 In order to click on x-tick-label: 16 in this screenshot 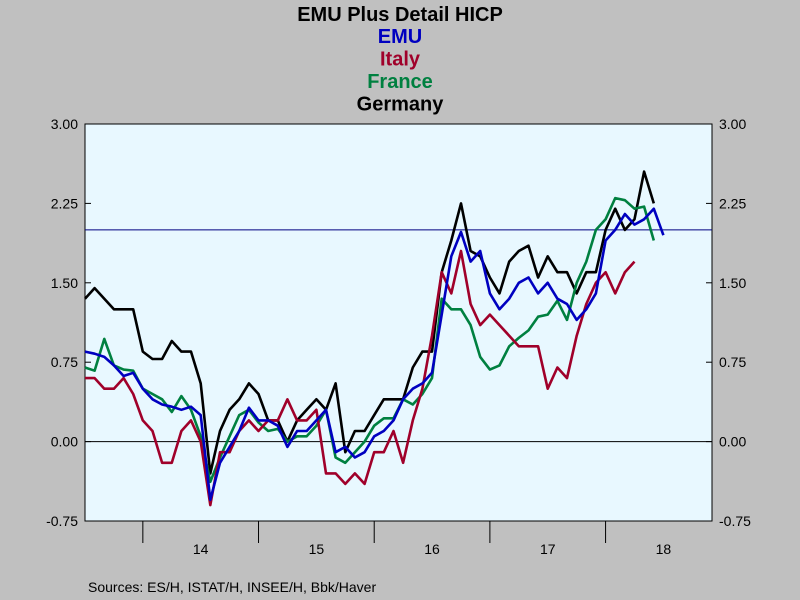, I will do `click(432, 549)`.